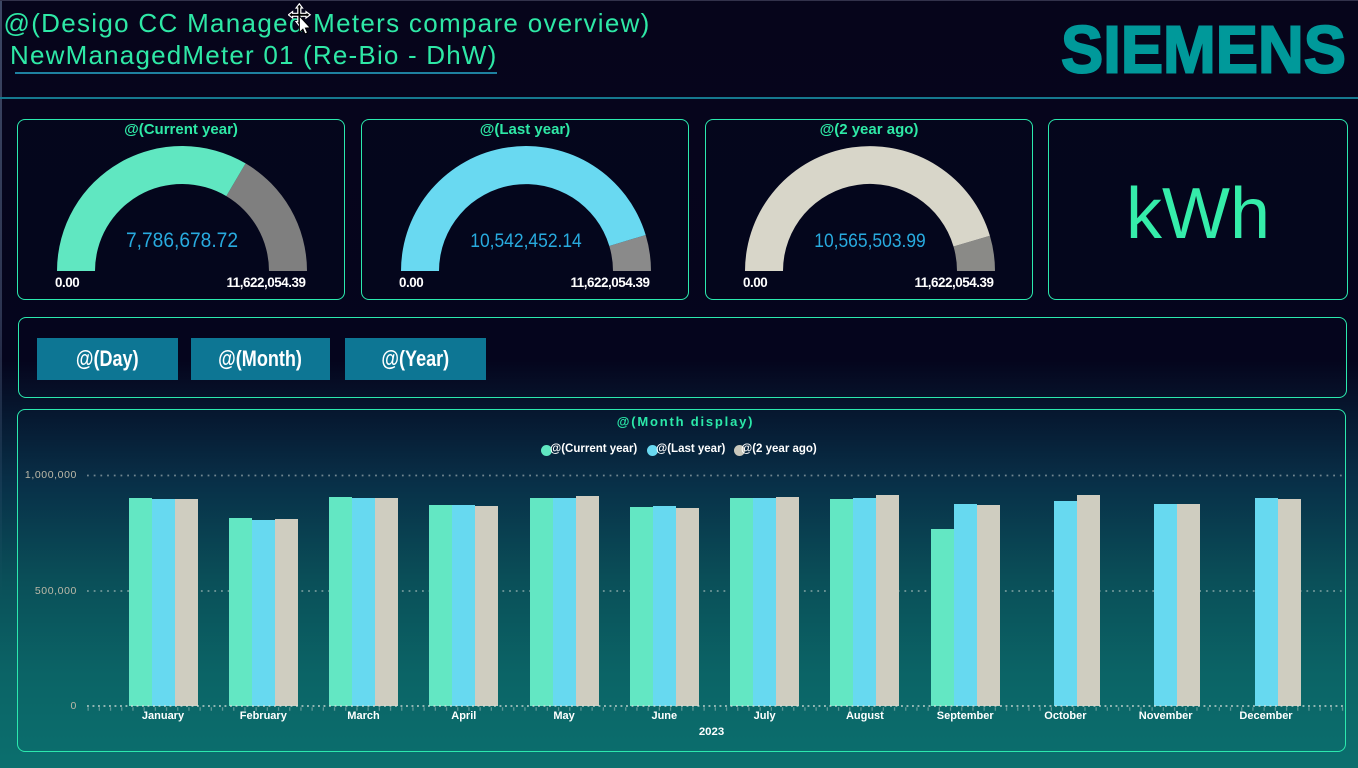 This screenshot has width=1358, height=768. I want to click on svg-text: 10,565,503.99, so click(870, 241).